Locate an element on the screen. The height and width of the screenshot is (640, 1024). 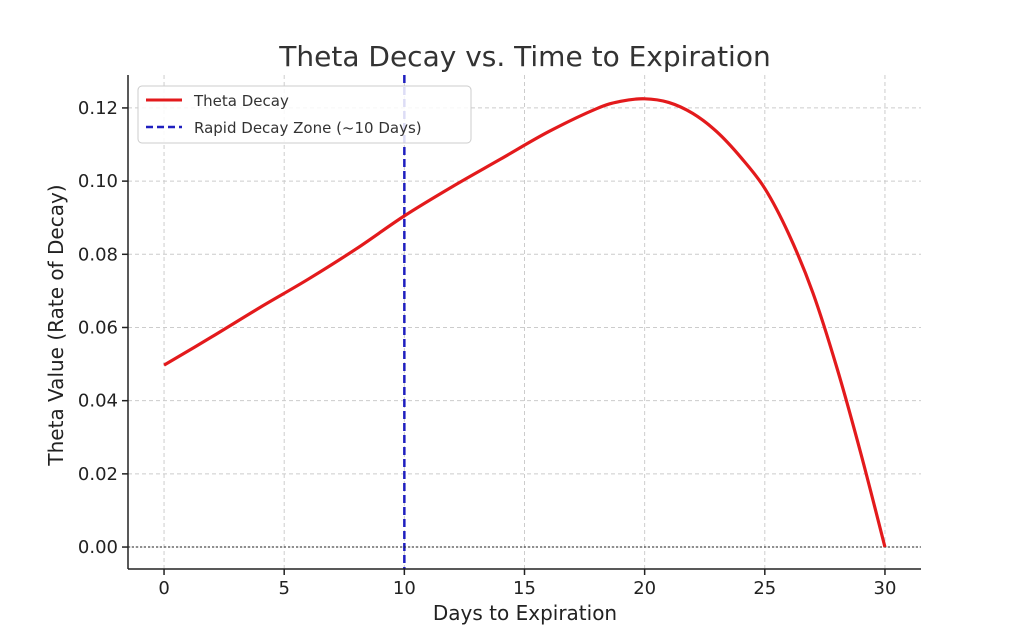
chart-title: Theta Decay vs. Time to Expiration is located at coordinates (524, 56).